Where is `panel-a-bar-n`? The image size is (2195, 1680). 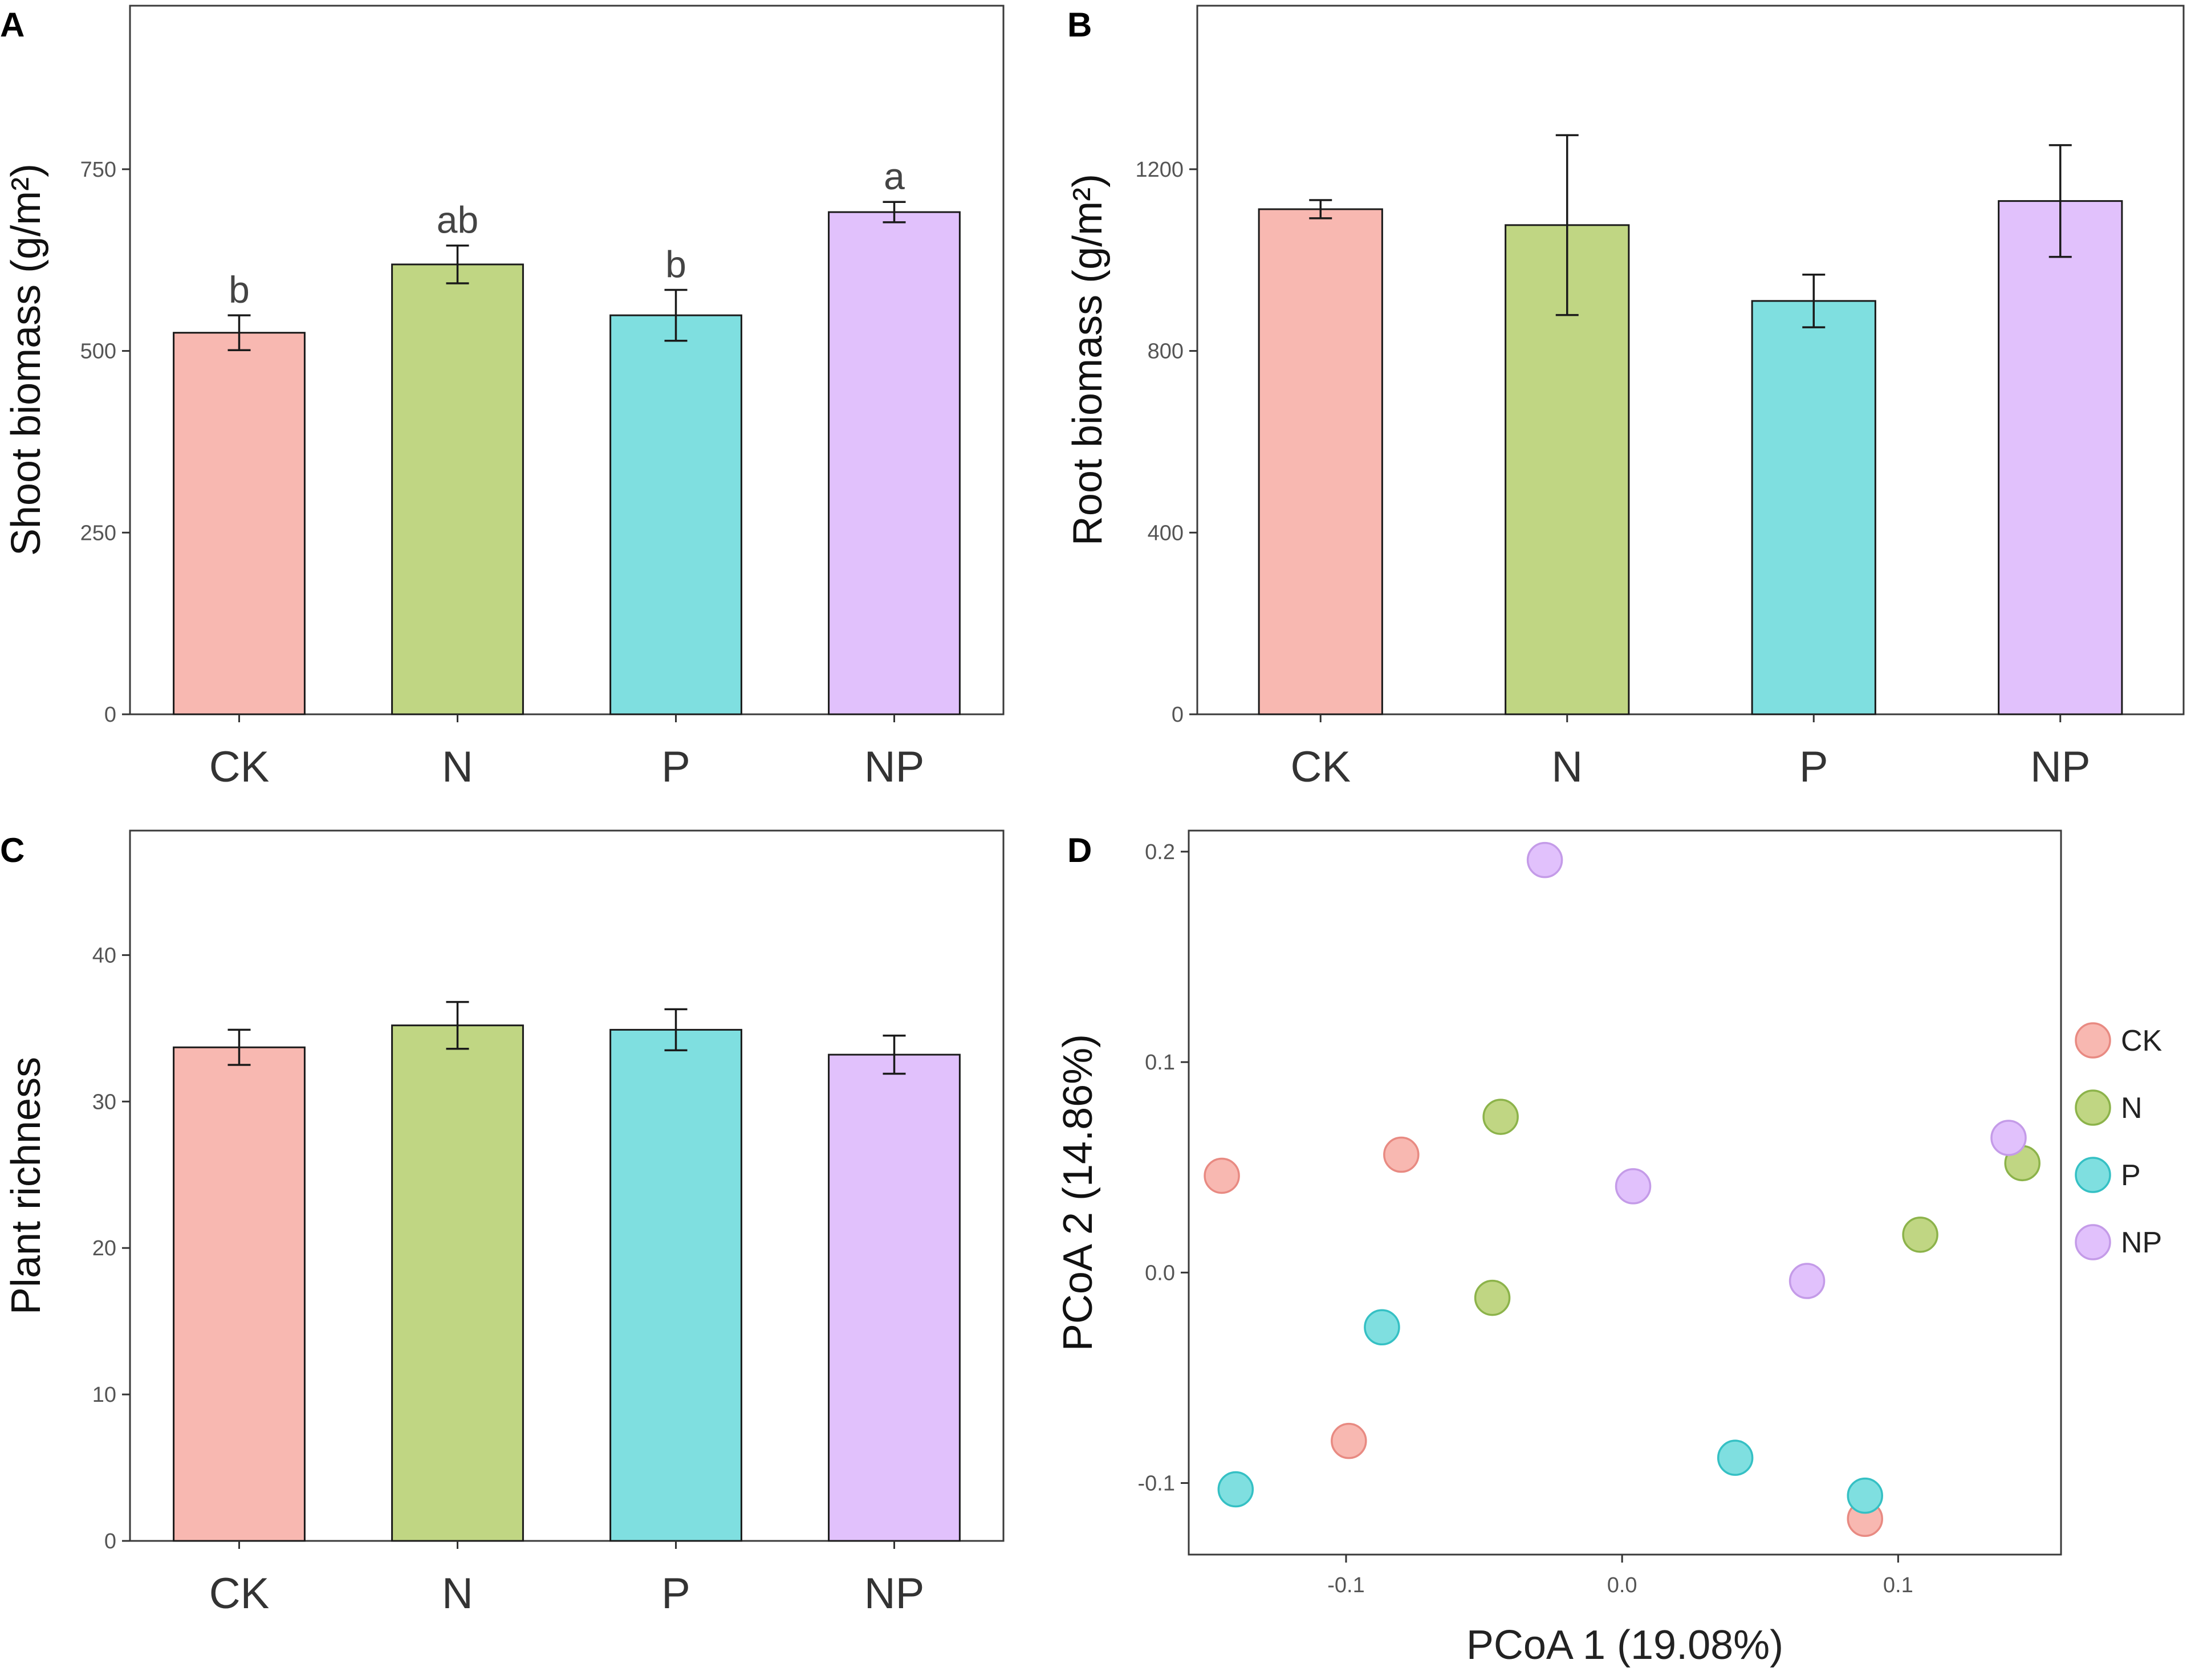 panel-a-bar-n is located at coordinates (457, 489).